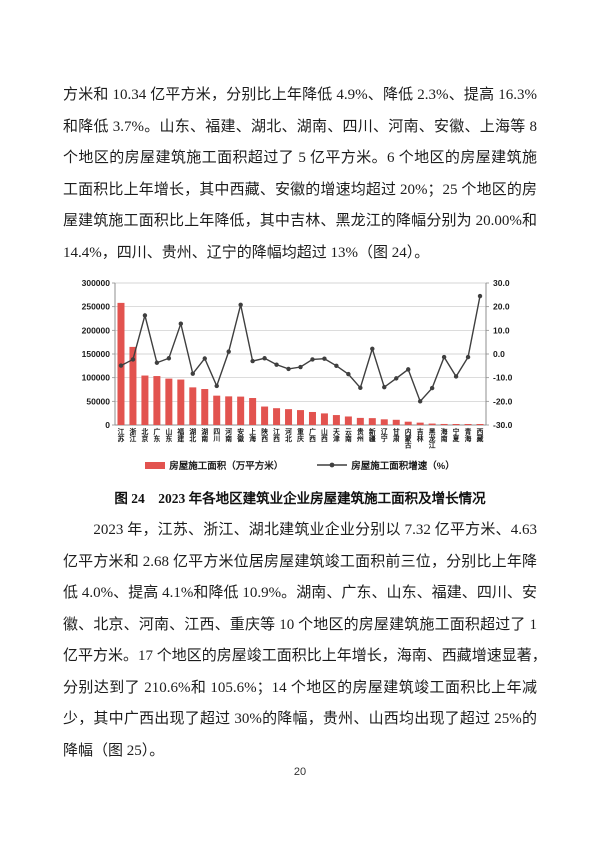 This screenshot has width=600, height=848. Describe the element at coordinates (289, 417) in the screenshot. I see `bar-河北` at that location.